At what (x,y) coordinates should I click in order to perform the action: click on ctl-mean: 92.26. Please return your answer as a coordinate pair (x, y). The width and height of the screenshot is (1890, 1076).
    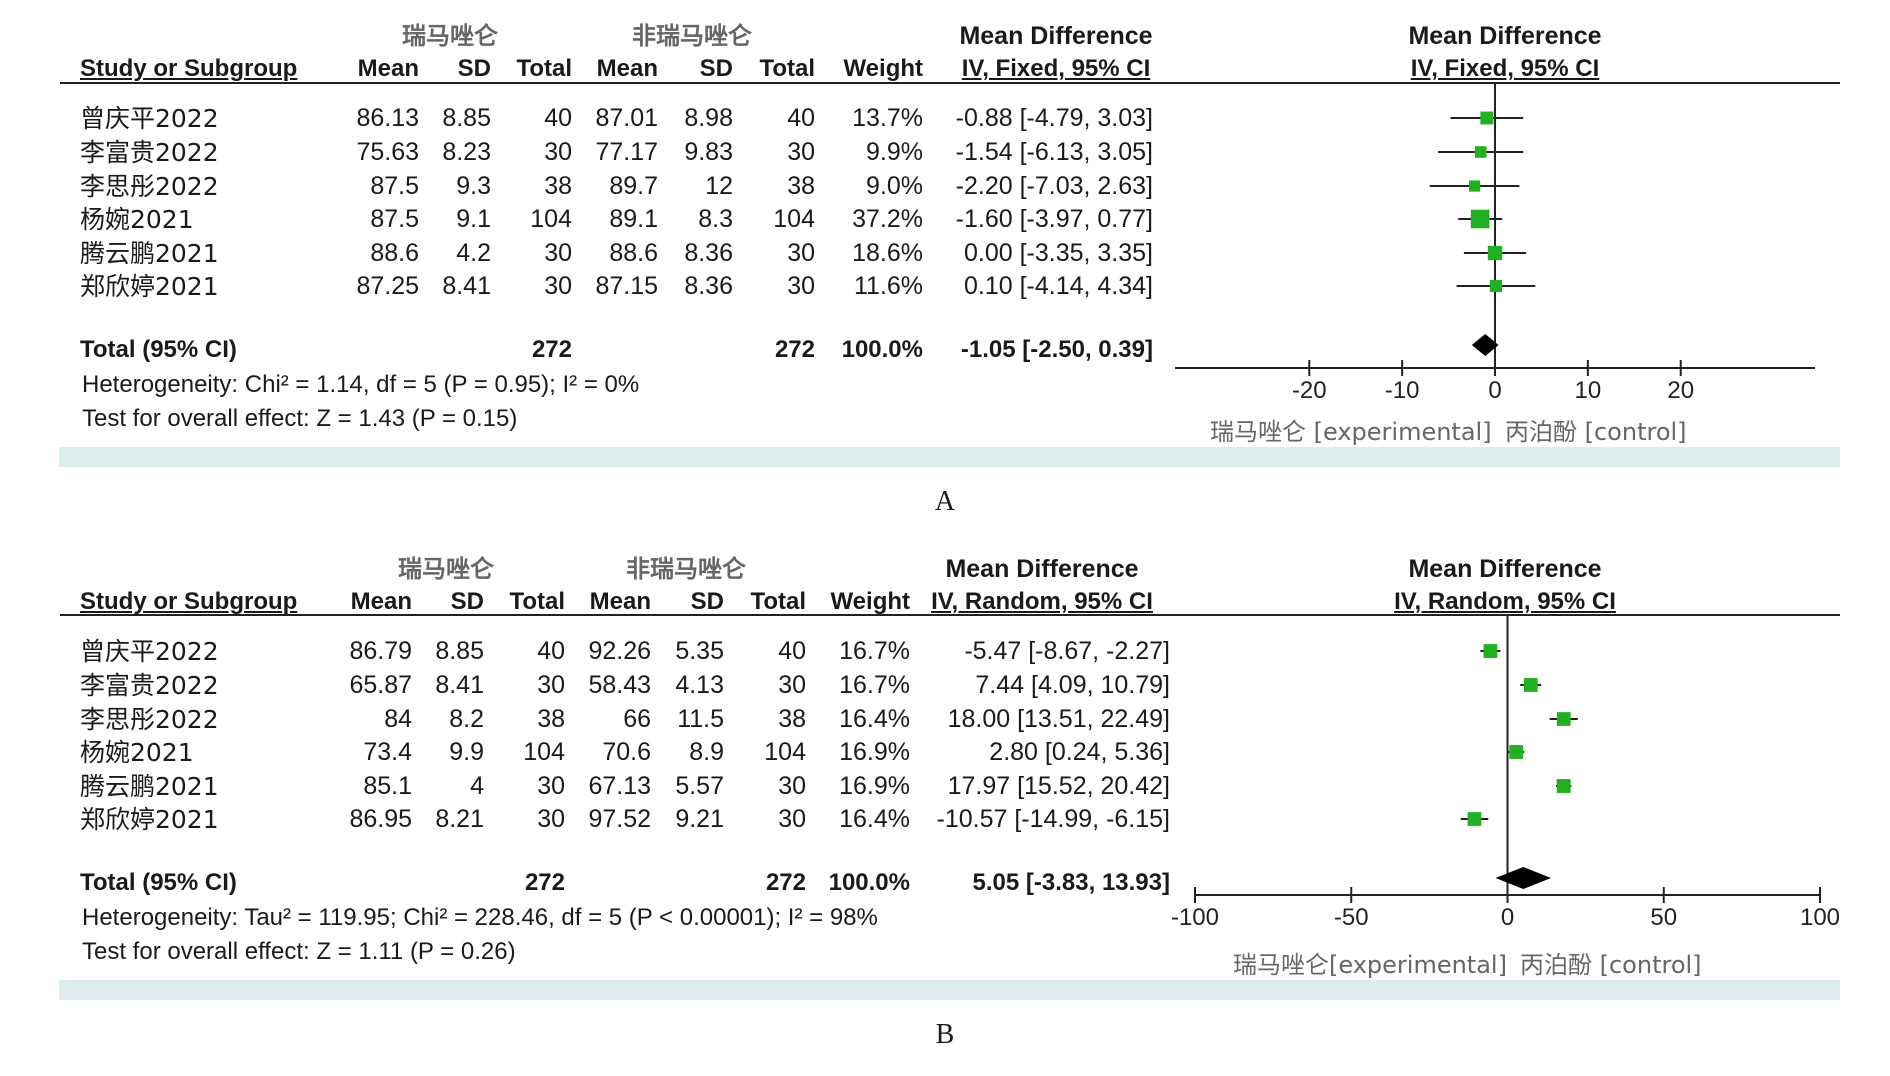
    Looking at the image, I should click on (619, 651).